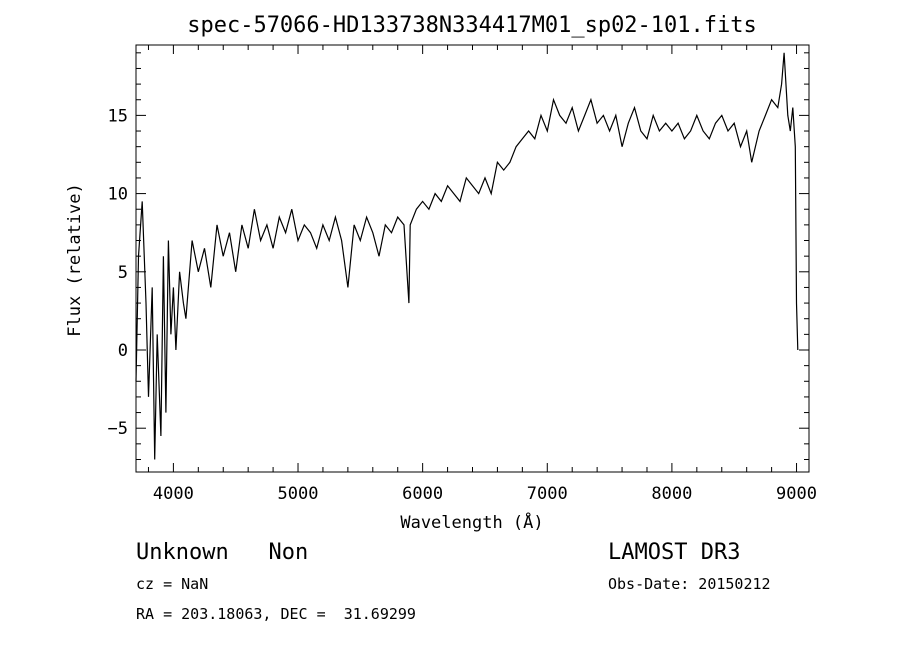 The width and height of the screenshot is (900, 649). What do you see at coordinates (796, 494) in the screenshot?
I see `x-tick-label: 9000` at bounding box center [796, 494].